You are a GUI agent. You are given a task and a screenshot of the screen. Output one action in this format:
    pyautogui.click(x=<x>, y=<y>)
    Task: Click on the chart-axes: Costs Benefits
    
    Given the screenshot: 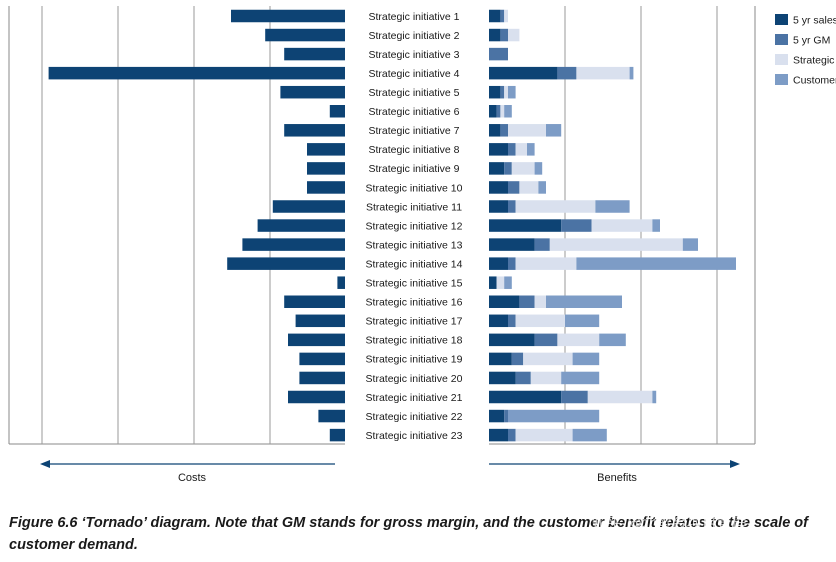 What is the action you would take?
    pyautogui.click(x=390, y=472)
    